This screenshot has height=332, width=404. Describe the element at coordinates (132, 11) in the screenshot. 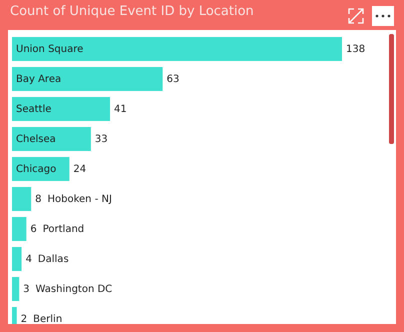

I see `chart-title: Count of Unique Event ID by Location` at that location.